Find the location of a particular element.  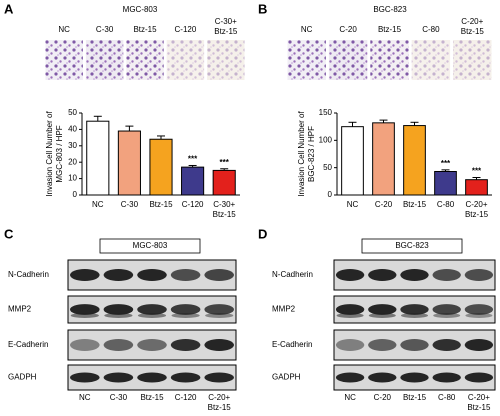

x-tick-label: C-20 is located at coordinates (384, 204).